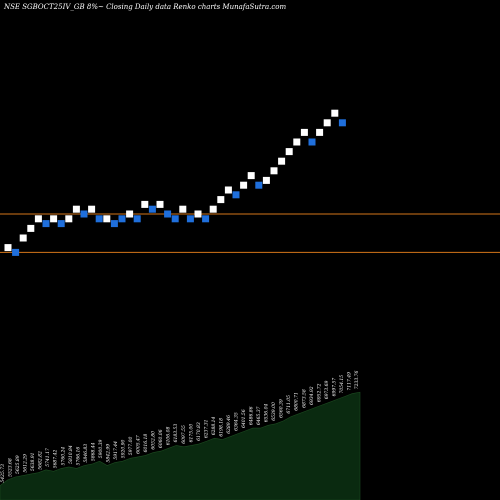  I want to click on volume-label: 5523.68, so click(11, 467).